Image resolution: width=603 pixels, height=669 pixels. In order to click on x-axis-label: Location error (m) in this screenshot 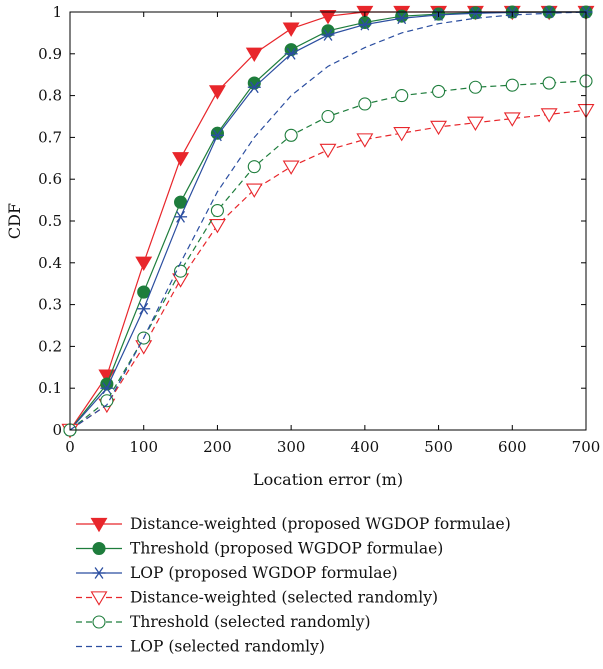, I will do `click(328, 479)`.